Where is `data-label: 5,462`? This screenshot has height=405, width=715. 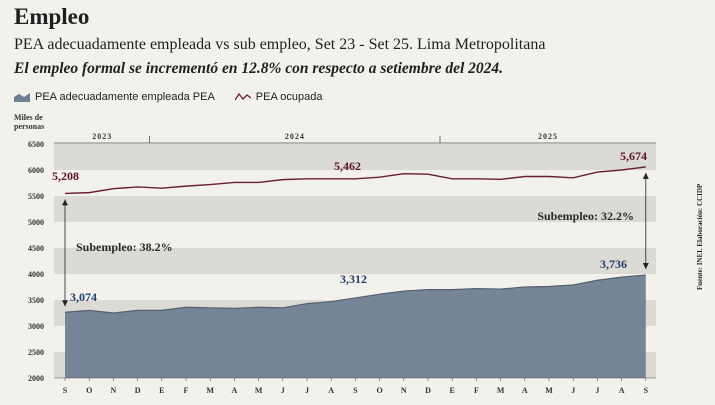 data-label: 5,462 is located at coordinates (347, 166).